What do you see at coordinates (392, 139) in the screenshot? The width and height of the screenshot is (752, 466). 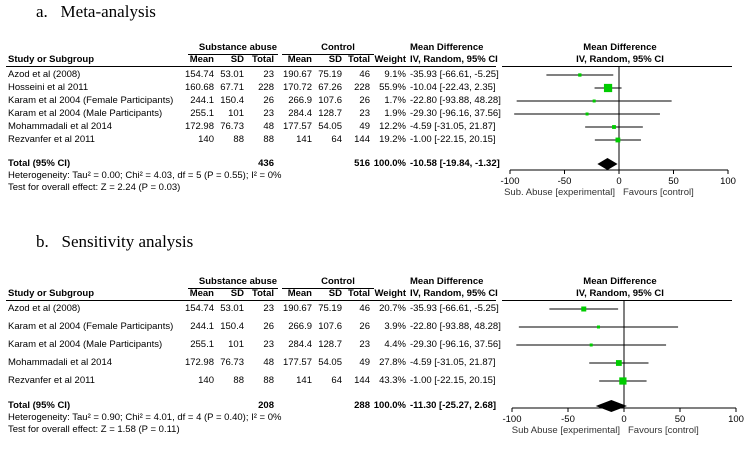 I see `study-weight: 19.2%` at bounding box center [392, 139].